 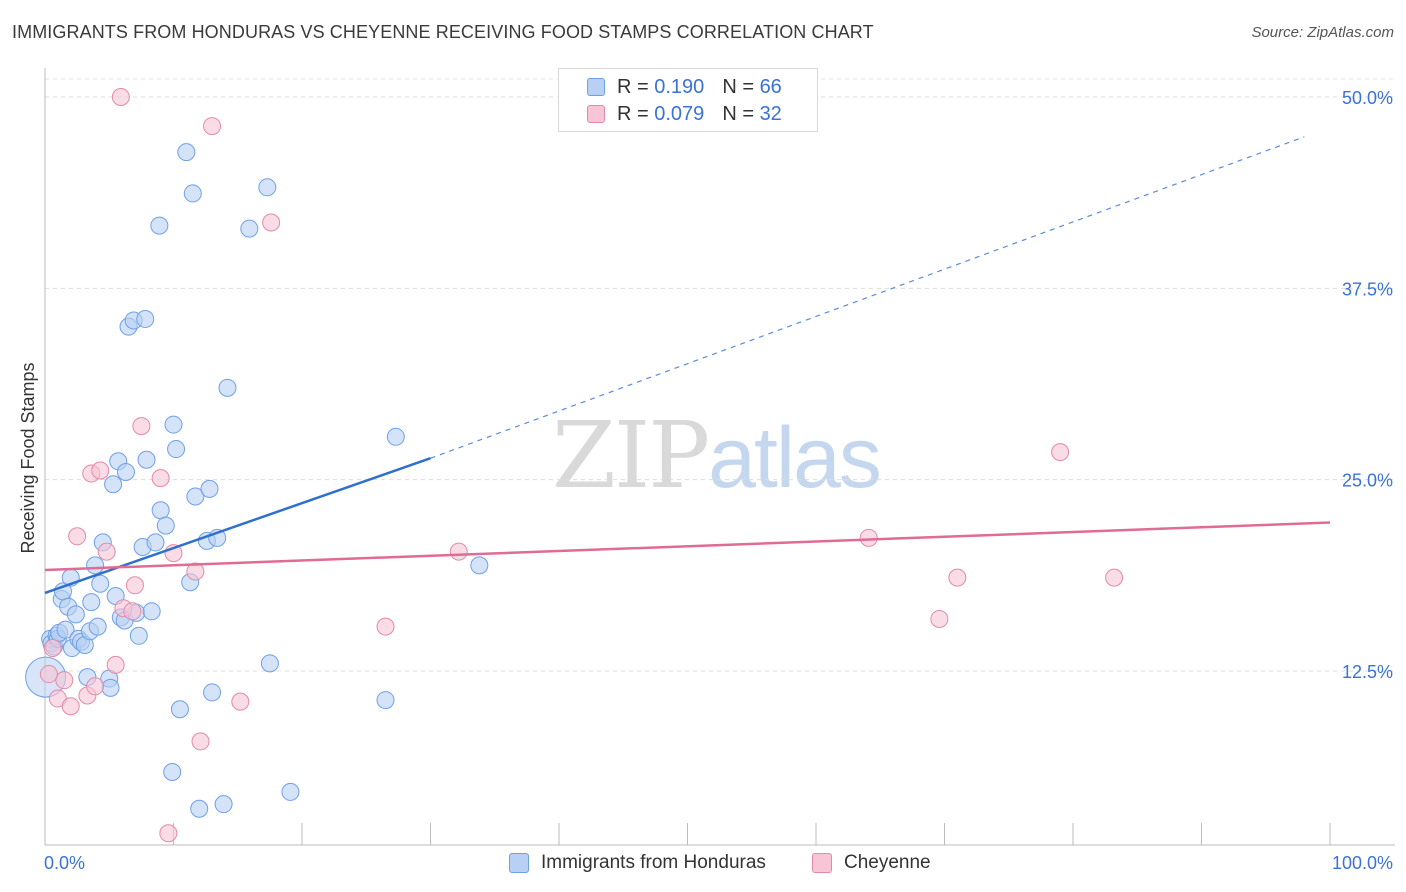 I want to click on legend-label-honduras: Immigrants from Honduras, so click(x=653, y=862).